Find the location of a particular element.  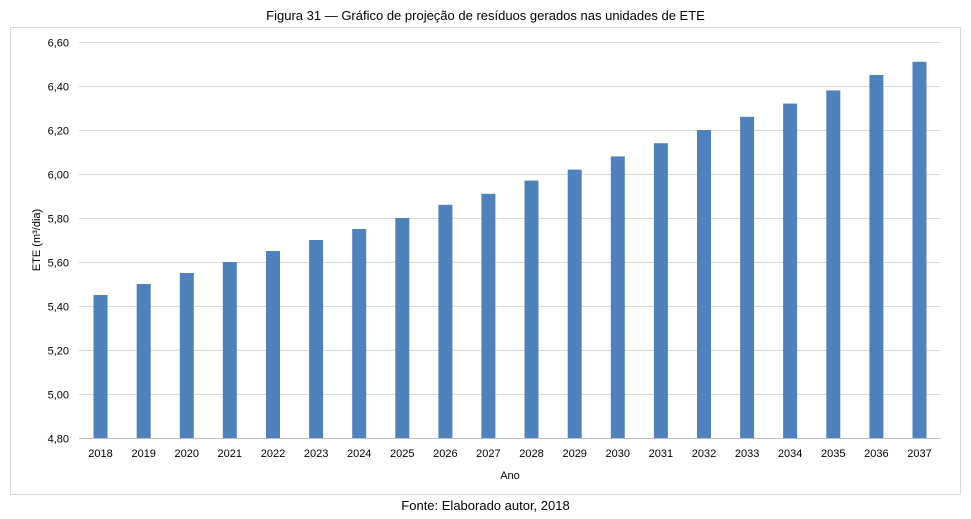

bar-2031 is located at coordinates (660, 290).